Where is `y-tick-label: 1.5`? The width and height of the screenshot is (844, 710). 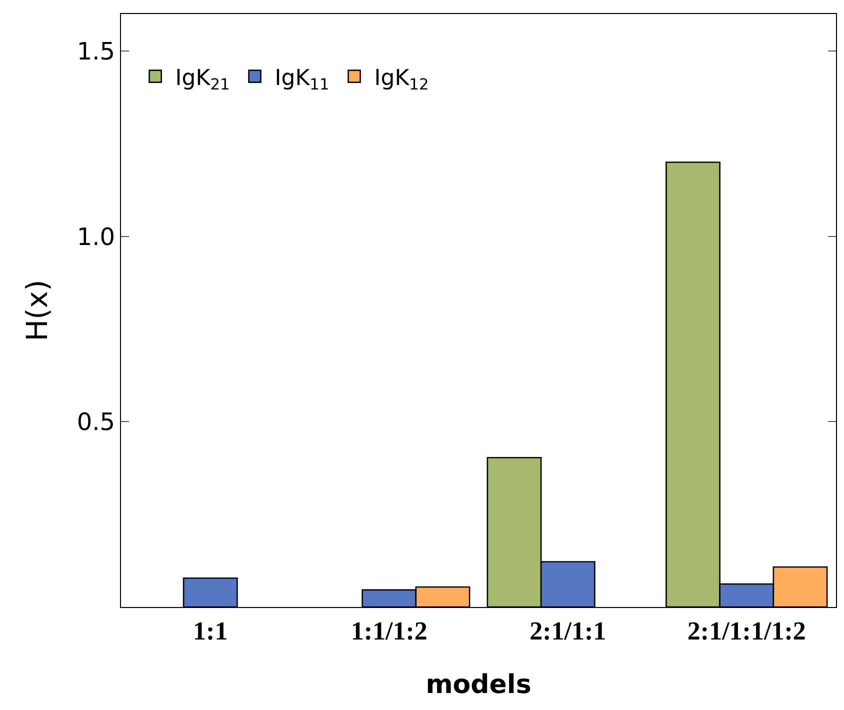
y-tick-label: 1.5 is located at coordinates (96, 51).